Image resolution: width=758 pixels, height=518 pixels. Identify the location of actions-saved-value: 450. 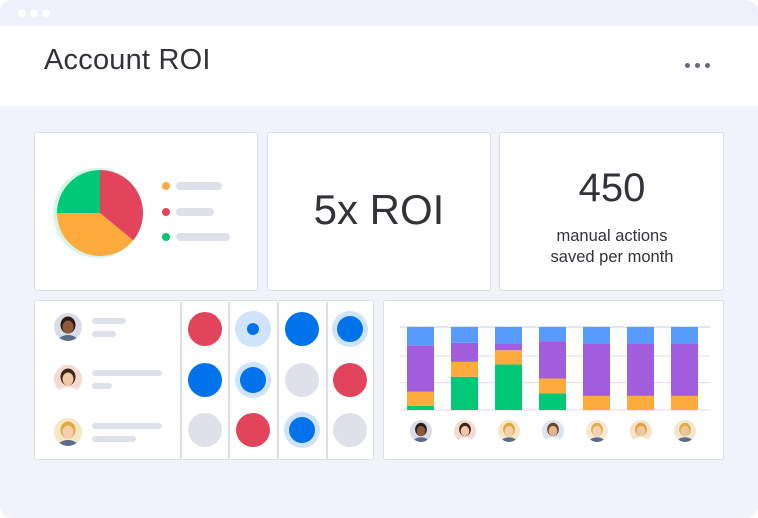
(612, 188).